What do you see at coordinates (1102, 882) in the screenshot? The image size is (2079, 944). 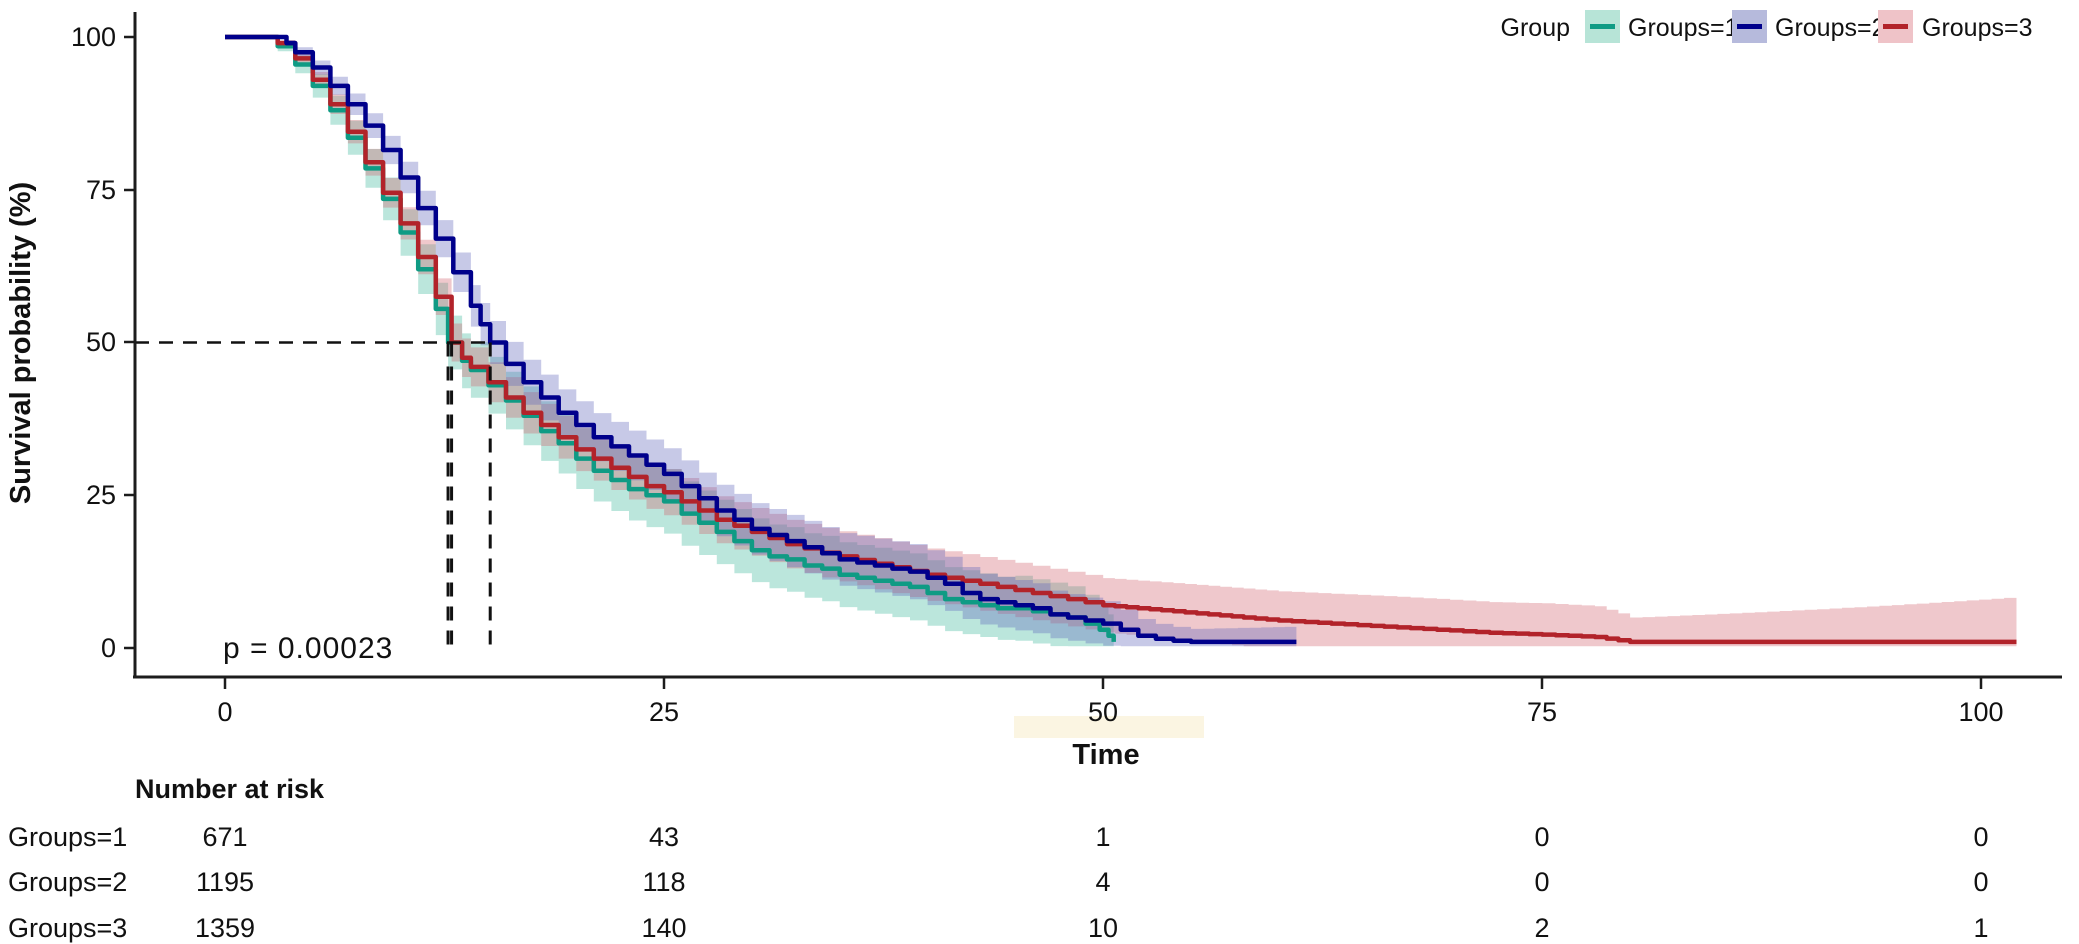 I see `risk-value: 4` at bounding box center [1102, 882].